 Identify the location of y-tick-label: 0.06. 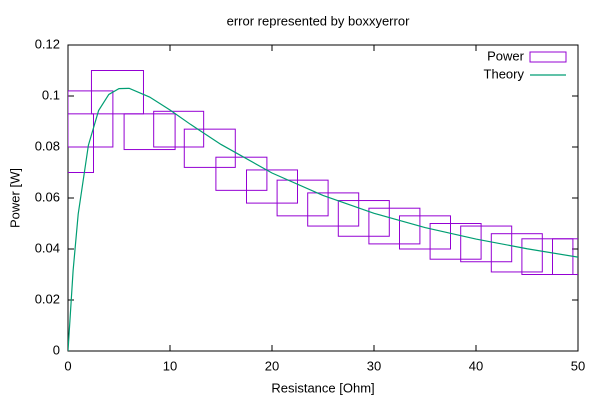
(47, 196).